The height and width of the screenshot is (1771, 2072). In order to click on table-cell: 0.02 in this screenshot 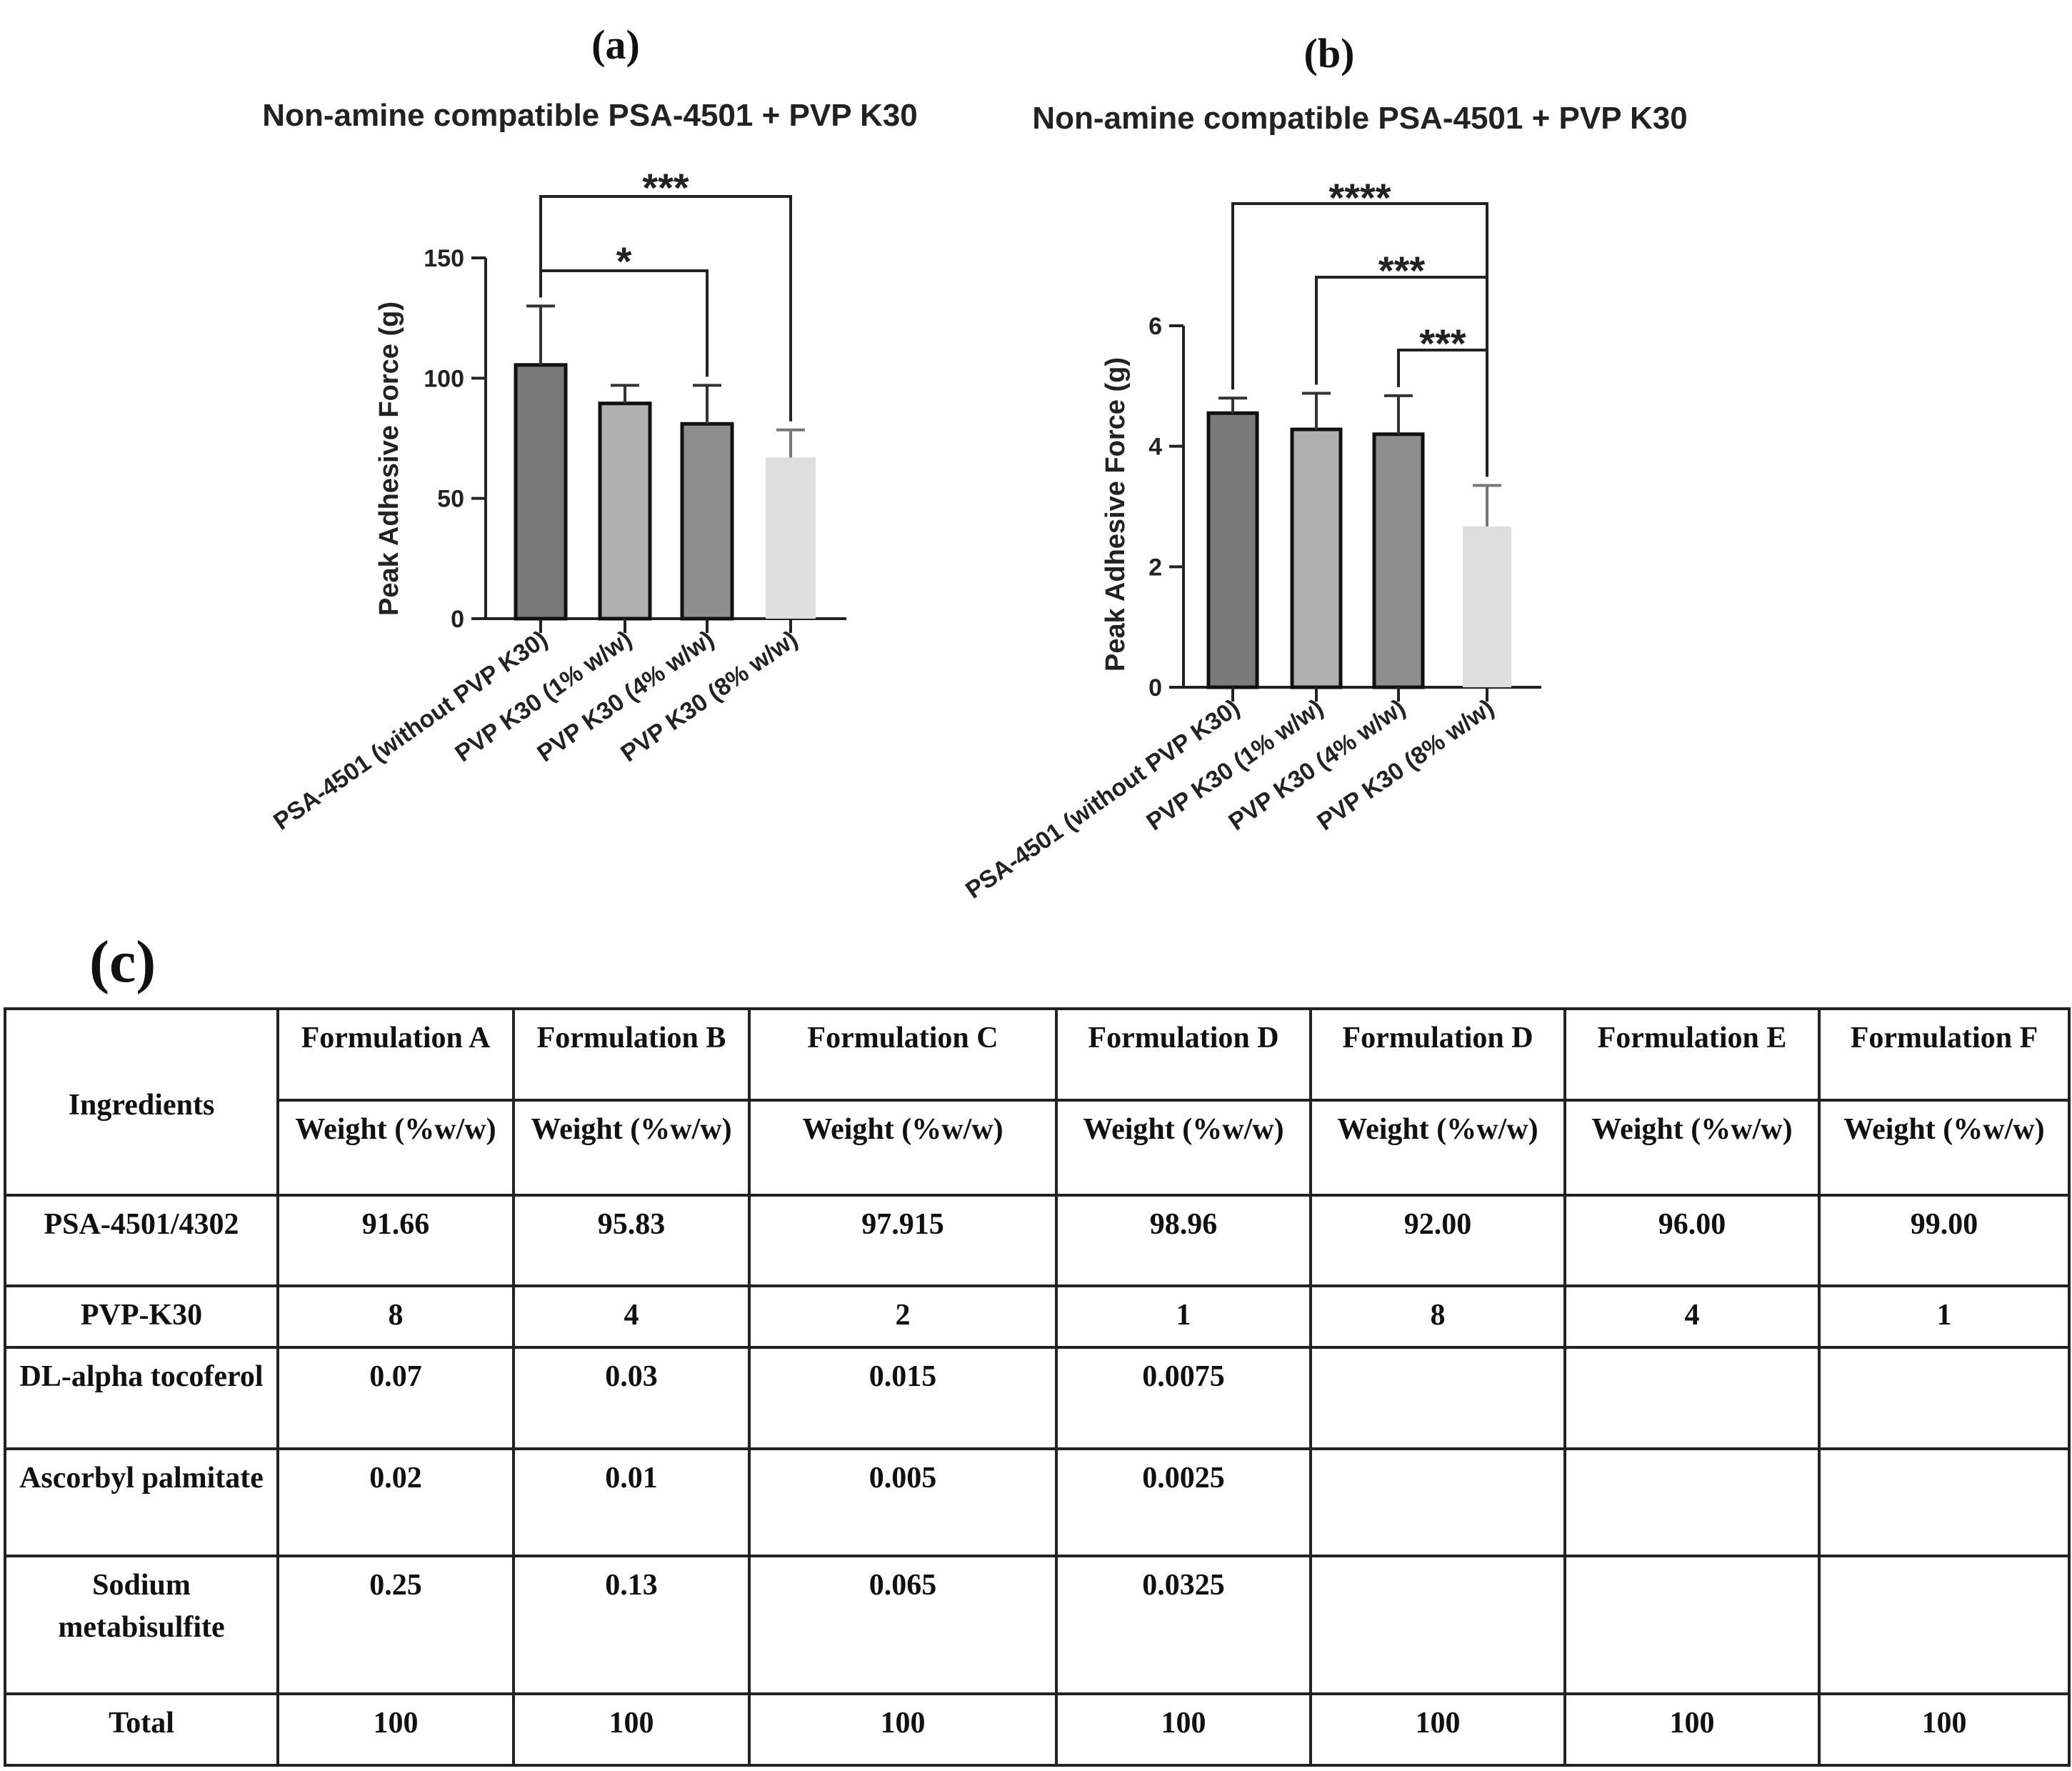, I will do `click(396, 1502)`.